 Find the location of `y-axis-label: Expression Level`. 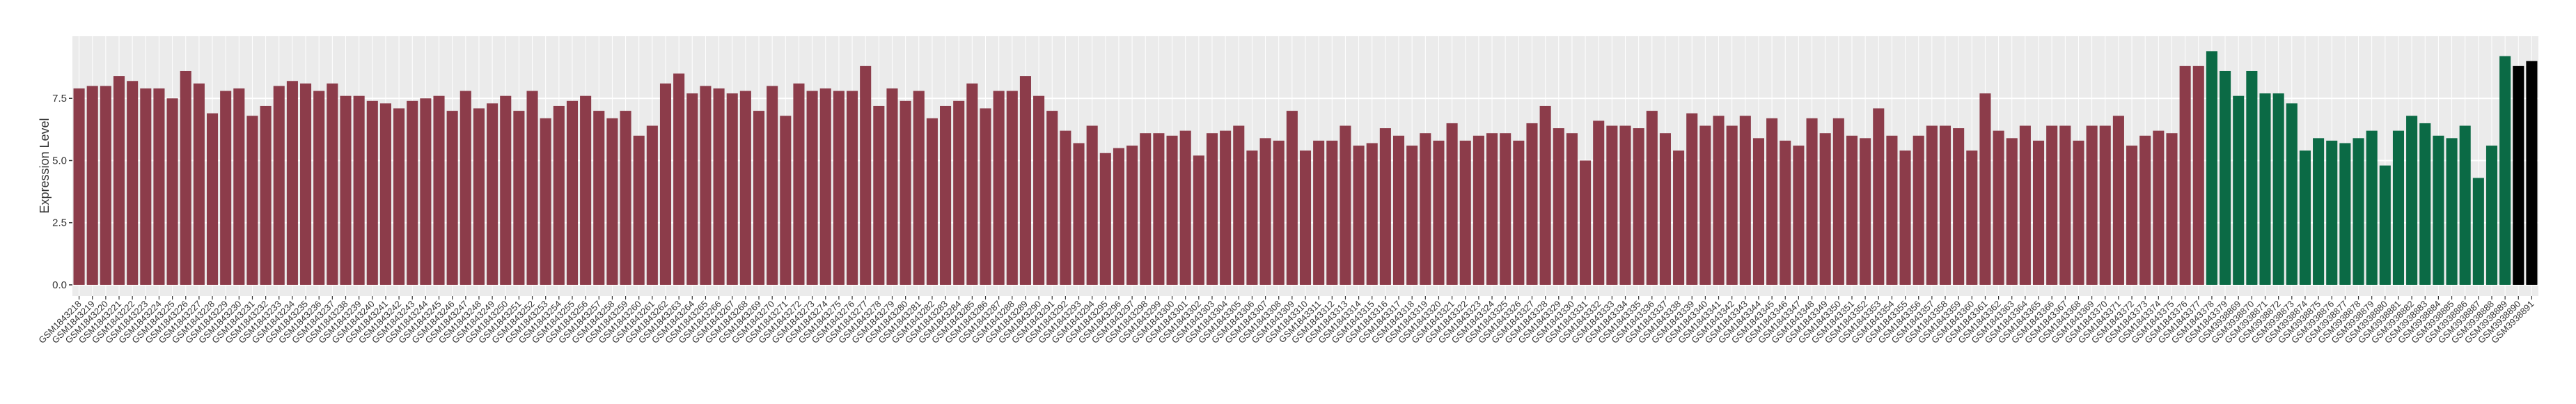

y-axis-label: Expression Level is located at coordinates (45, 165).